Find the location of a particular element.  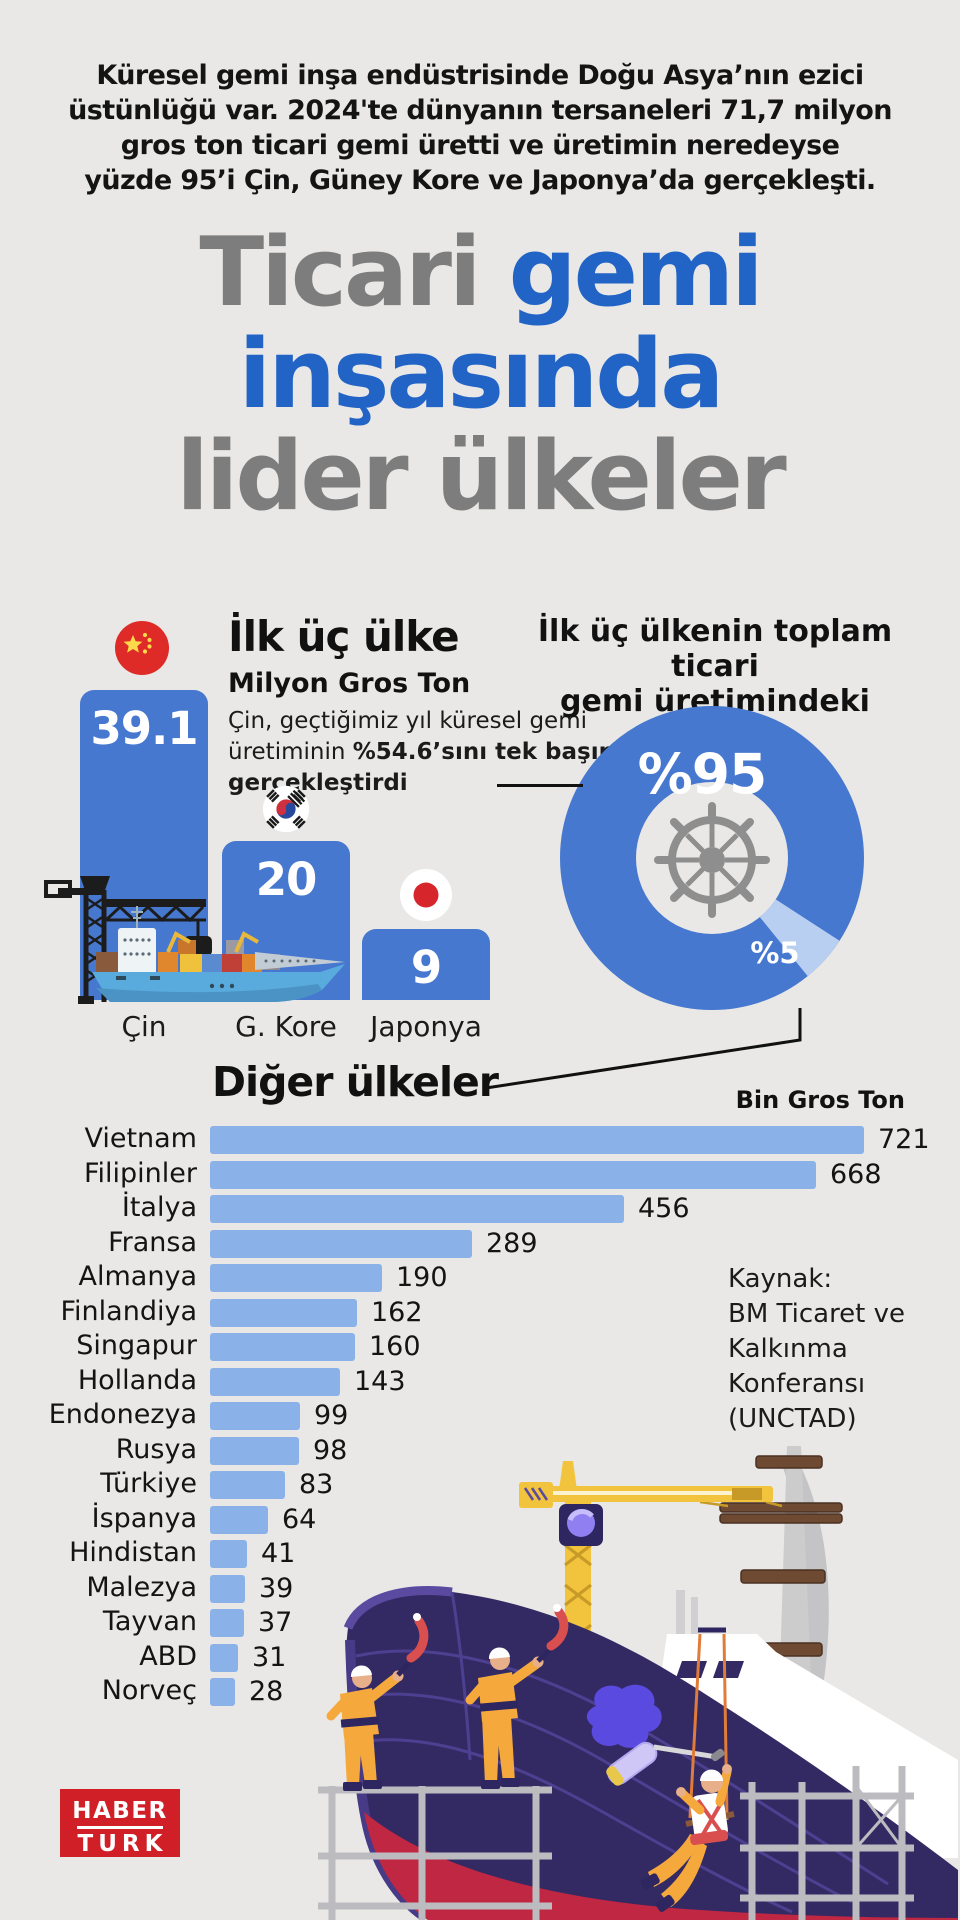

note-line: Çin, geçtiğimiz yıl küresel gemi is located at coordinates (429, 721).